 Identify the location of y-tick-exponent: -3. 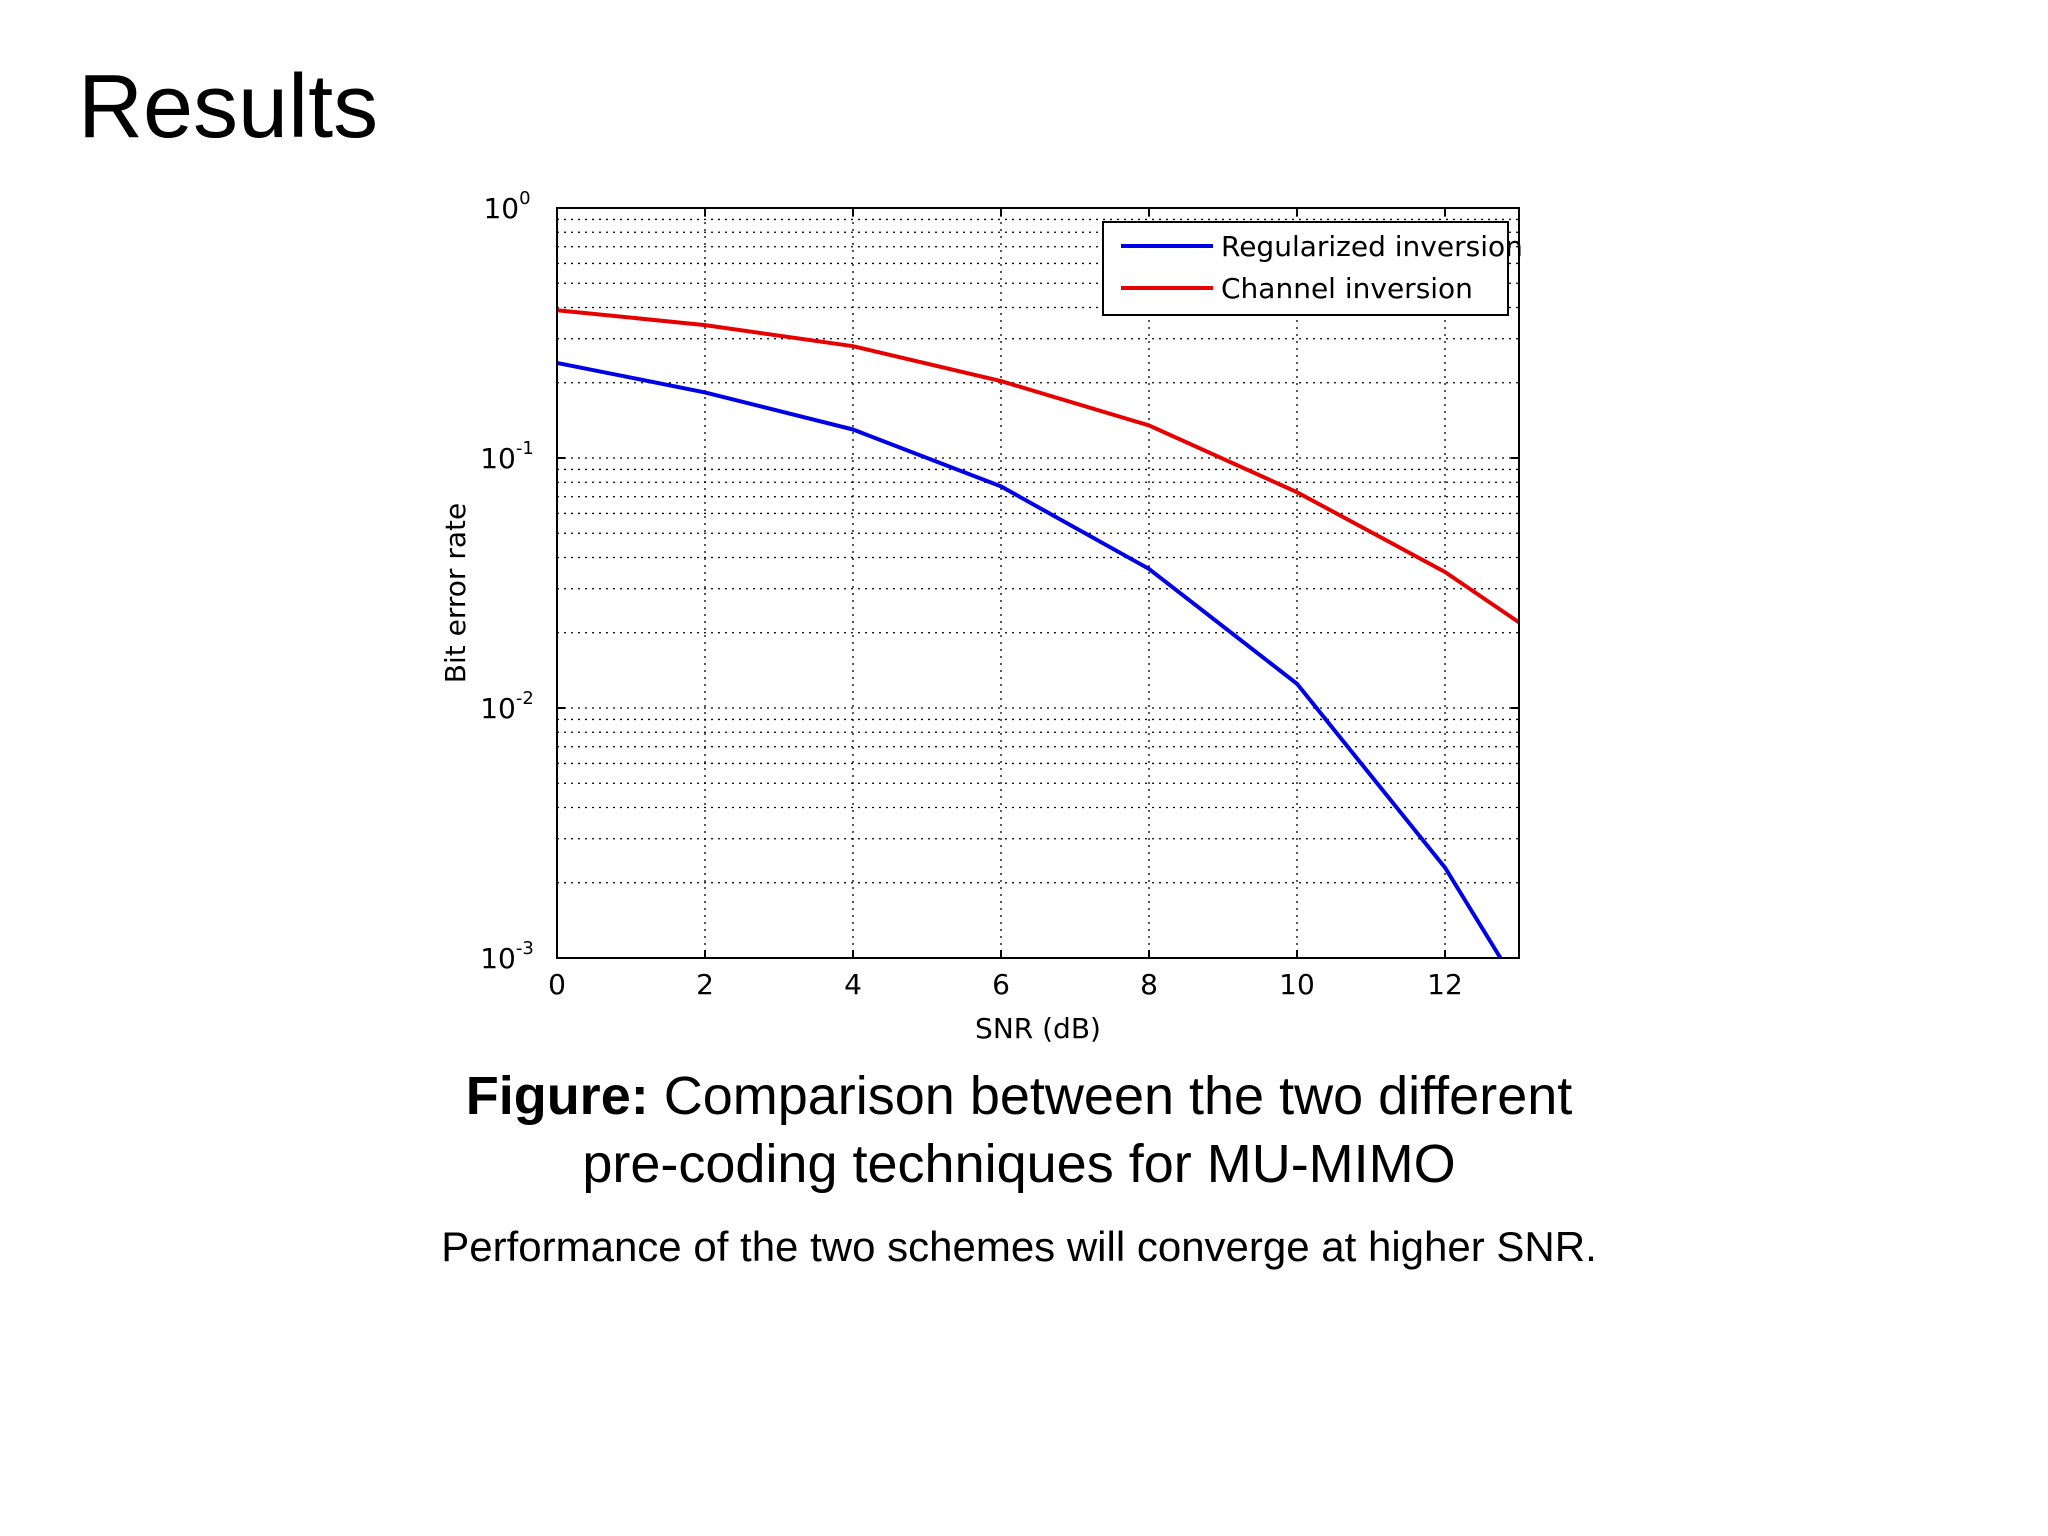
(525, 948).